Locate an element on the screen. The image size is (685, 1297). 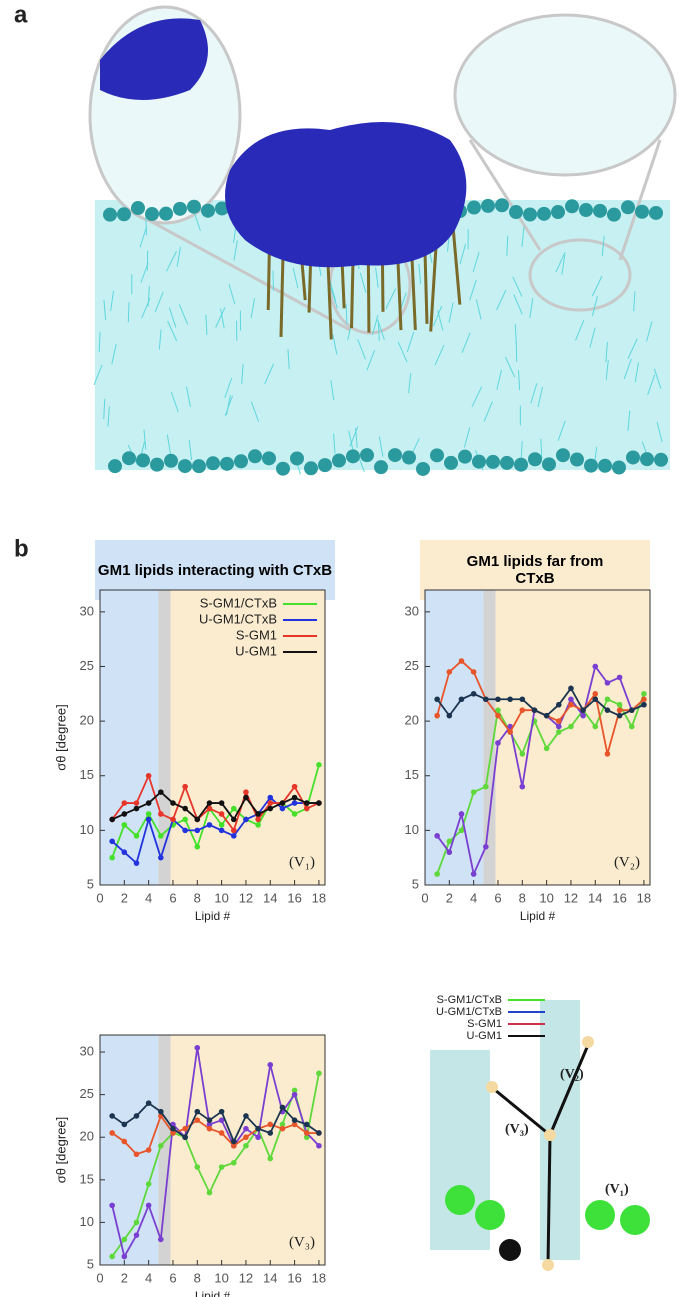
x-tick-label: 2 is located at coordinates (124, 1277).